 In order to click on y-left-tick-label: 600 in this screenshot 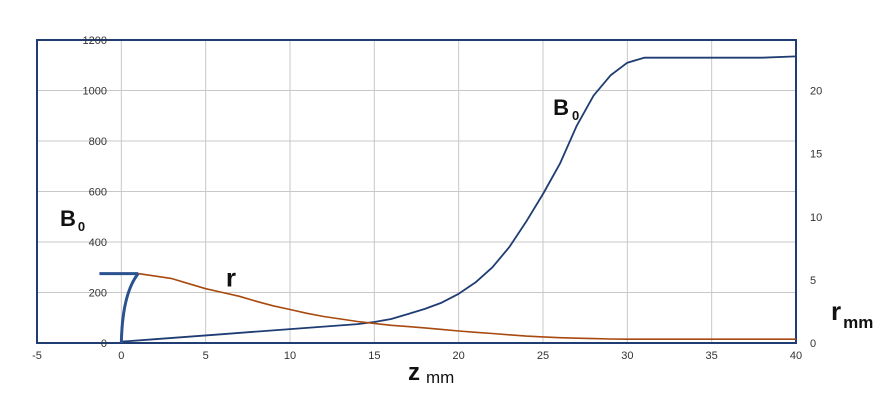, I will do `click(98, 193)`.